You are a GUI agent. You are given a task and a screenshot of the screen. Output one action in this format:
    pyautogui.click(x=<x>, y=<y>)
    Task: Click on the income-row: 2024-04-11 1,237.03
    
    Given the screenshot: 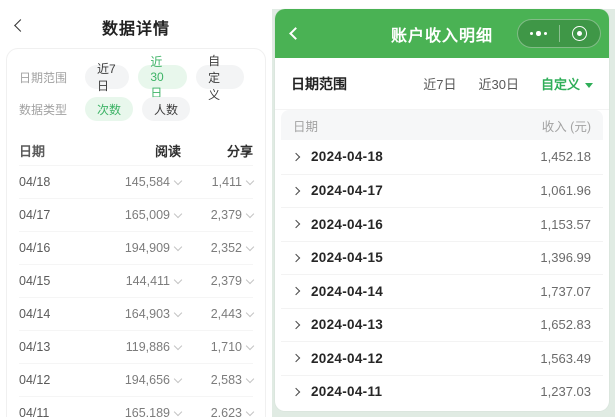 What is the action you would take?
    pyautogui.click(x=442, y=391)
    